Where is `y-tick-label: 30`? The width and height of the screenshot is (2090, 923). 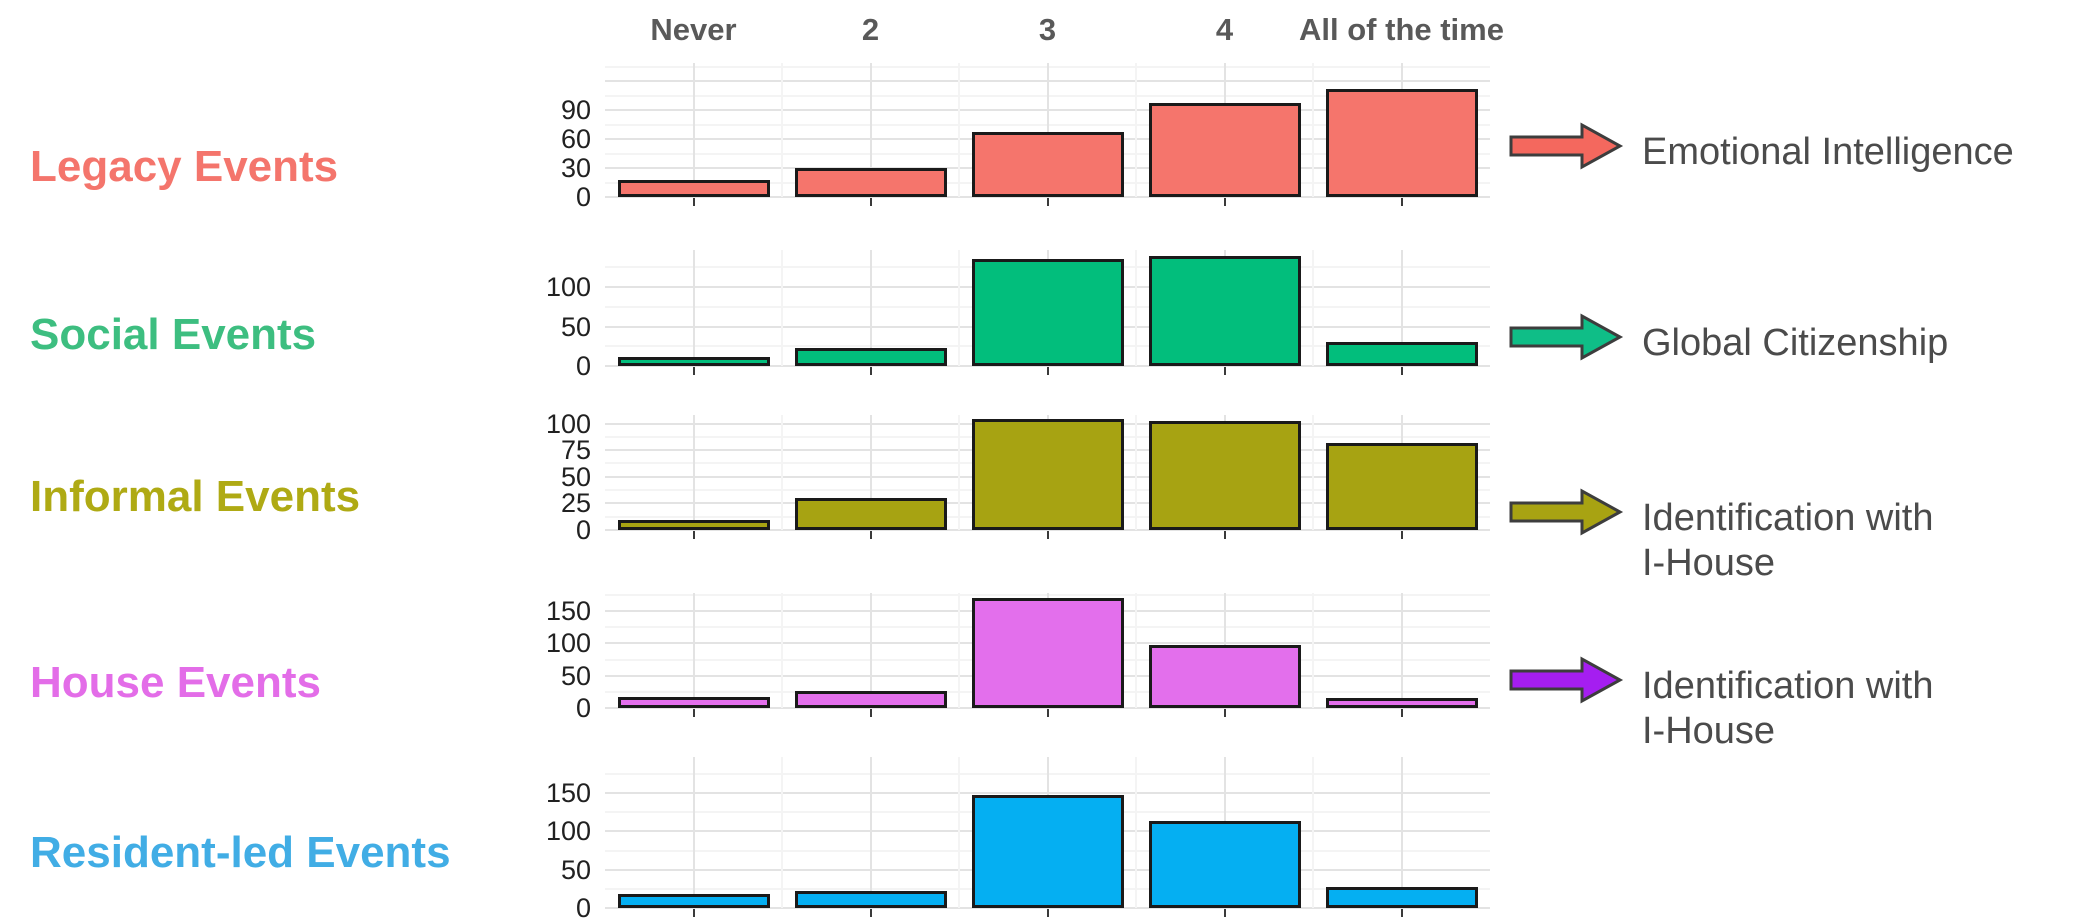
y-tick-label: 30 is located at coordinates (575, 168).